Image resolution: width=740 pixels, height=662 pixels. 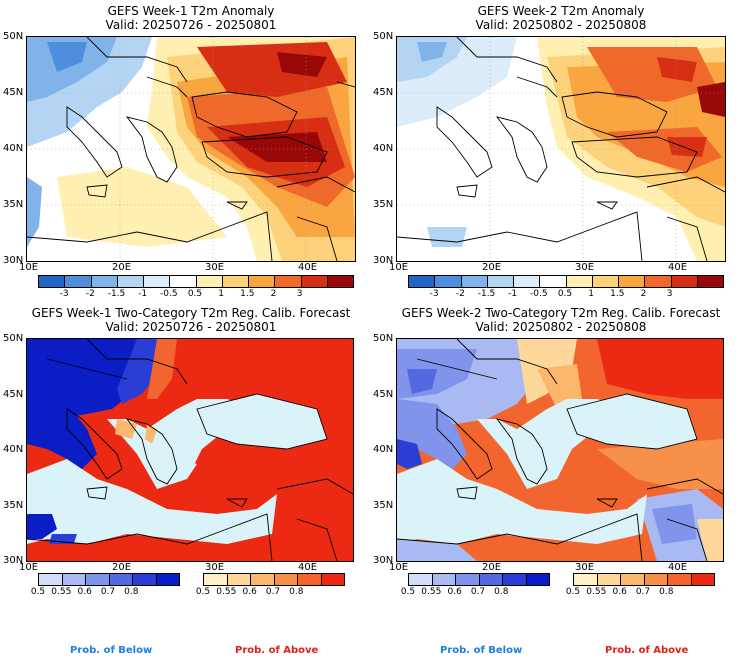 I want to click on panel4-lon-label: 20E, so click(x=492, y=567).